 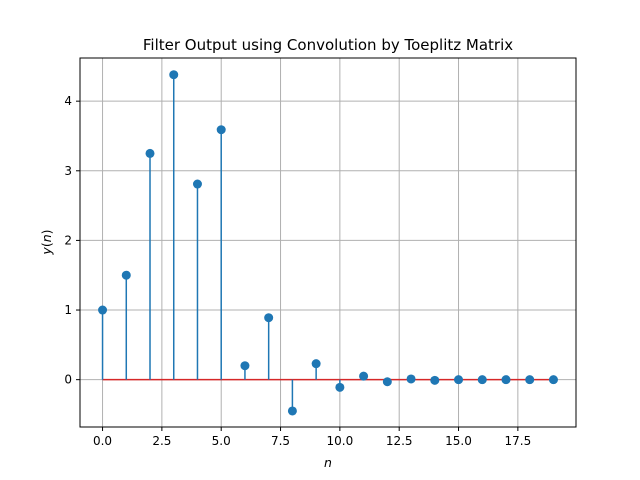 I want to click on x-tick-label: 10.0, so click(x=340, y=441).